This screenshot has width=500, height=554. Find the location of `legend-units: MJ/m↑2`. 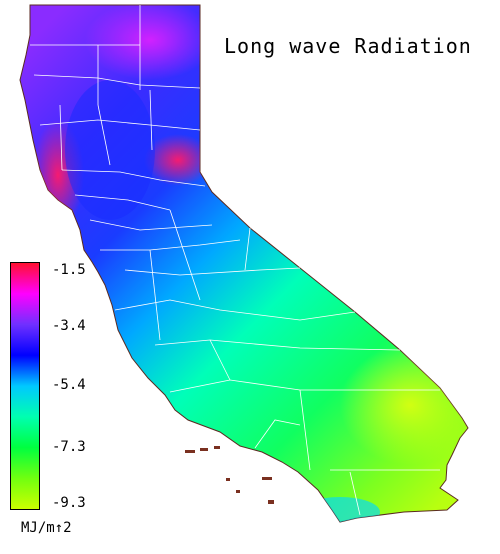

legend-units: MJ/m↑2 is located at coordinates (46, 528).